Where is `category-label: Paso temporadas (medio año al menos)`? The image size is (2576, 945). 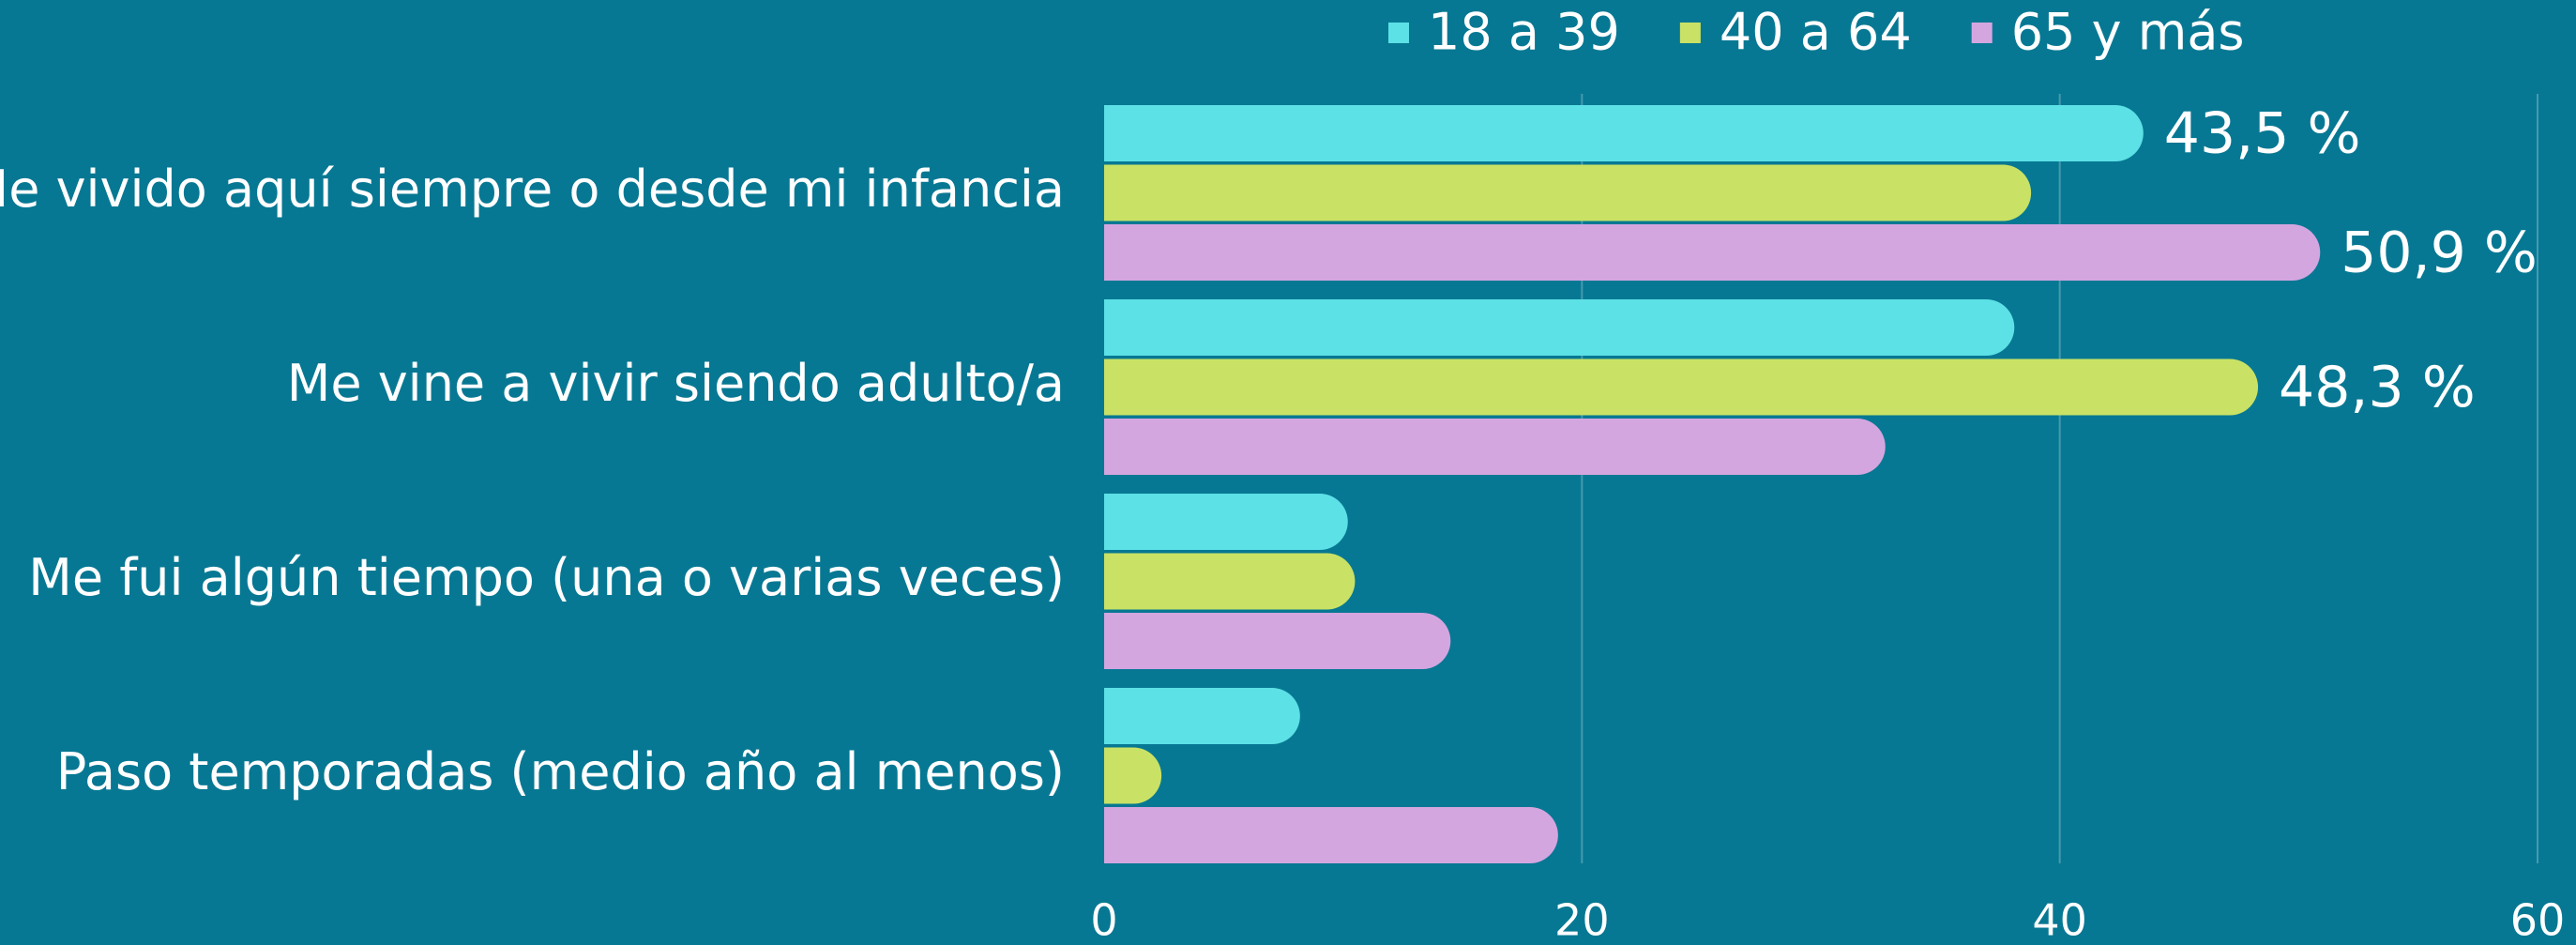
category-label: Paso temporadas (medio año al menos) is located at coordinates (561, 771).